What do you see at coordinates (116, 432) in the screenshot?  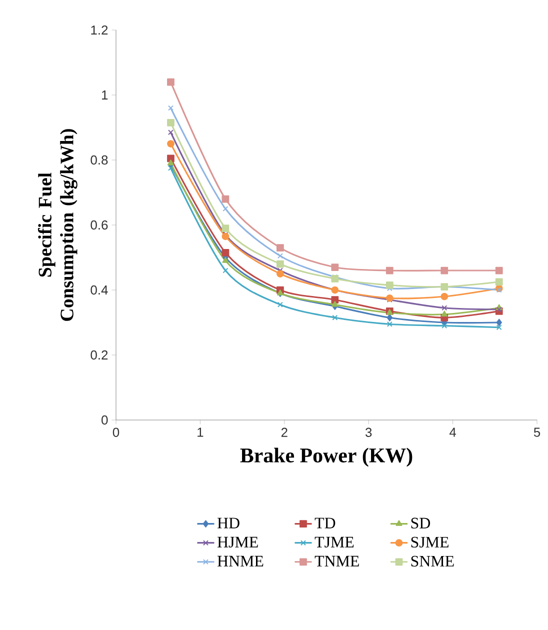 I see `x-tick-label: 0` at bounding box center [116, 432].